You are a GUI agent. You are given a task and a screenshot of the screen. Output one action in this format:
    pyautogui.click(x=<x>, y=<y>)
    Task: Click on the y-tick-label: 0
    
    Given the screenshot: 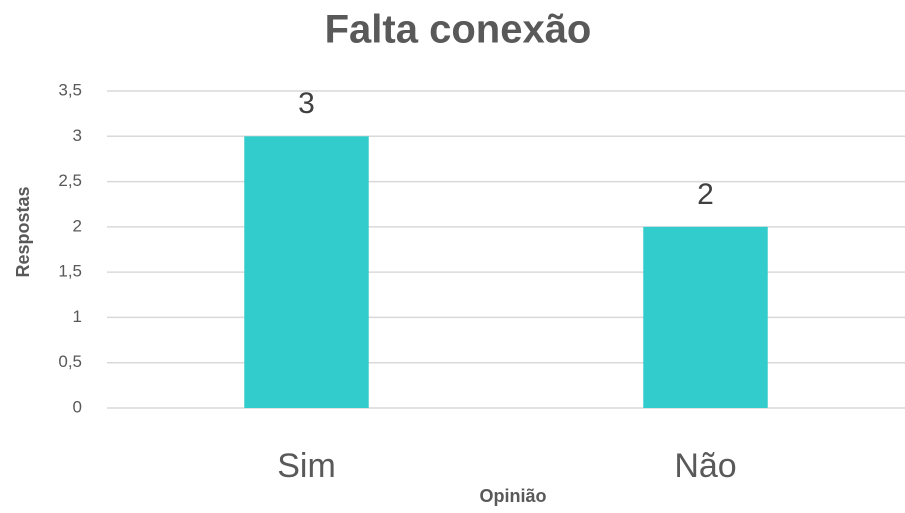 What is the action you would take?
    pyautogui.click(x=77, y=406)
    